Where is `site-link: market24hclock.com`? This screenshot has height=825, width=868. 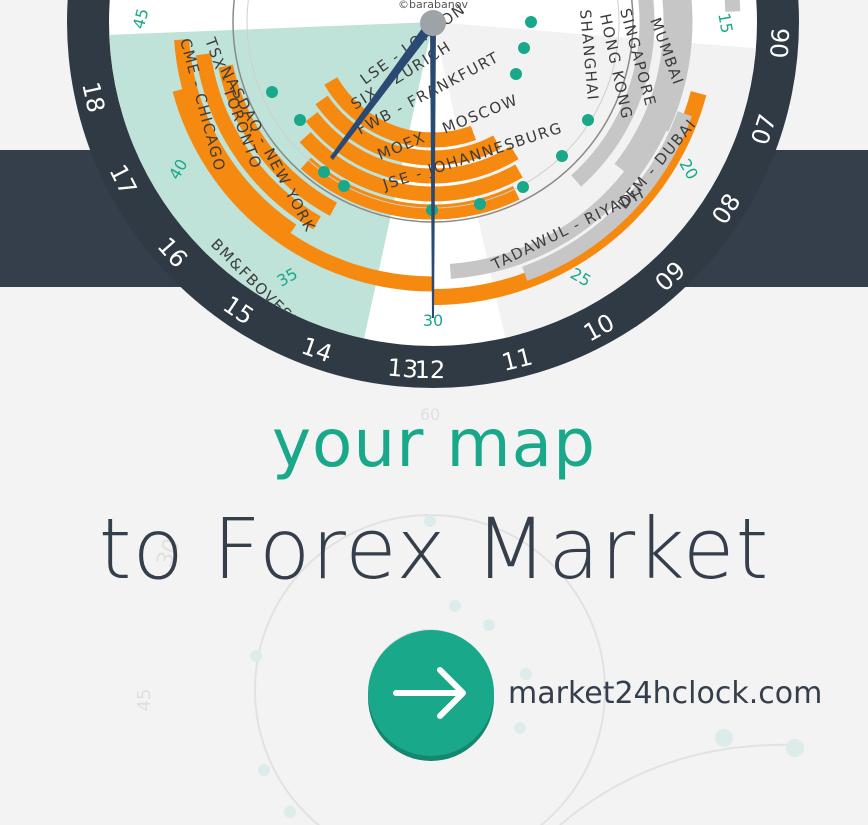
site-link: market24hclock.com is located at coordinates (665, 693).